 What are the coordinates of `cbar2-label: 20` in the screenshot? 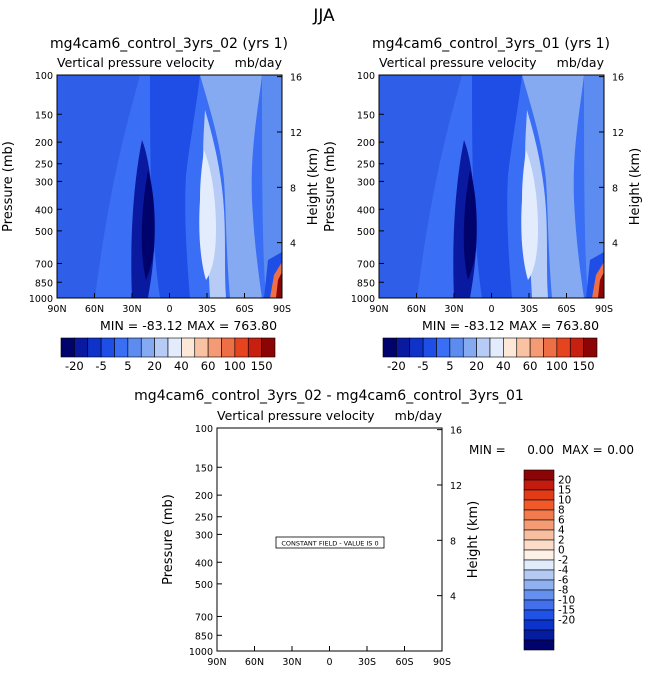 It's located at (476, 366).